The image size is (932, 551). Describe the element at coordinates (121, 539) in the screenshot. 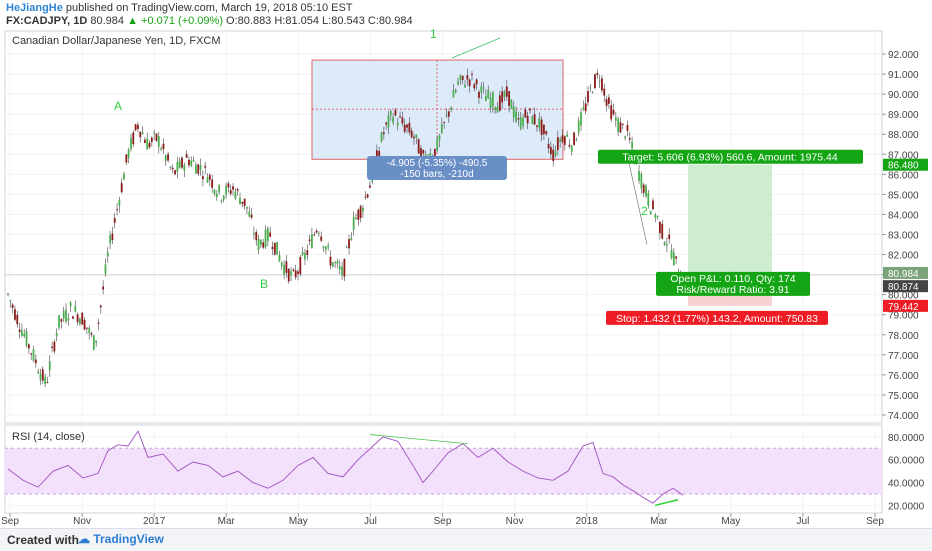

I see `tradingview-logo: ☁ TradingView` at that location.